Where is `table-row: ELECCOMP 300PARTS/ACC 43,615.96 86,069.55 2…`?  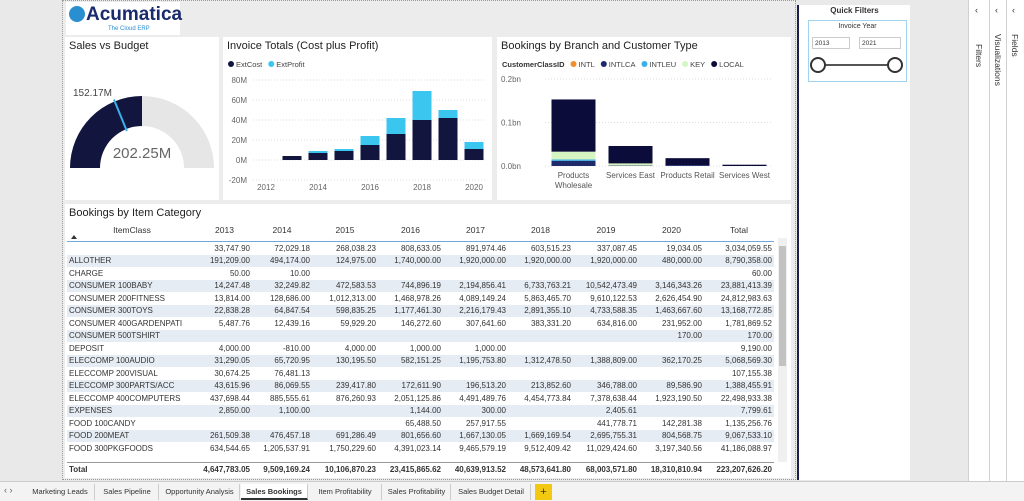 table-row: ELECCOMP 300PARTS/ACC 43,615.96 86,069.55 2… is located at coordinates (420, 385).